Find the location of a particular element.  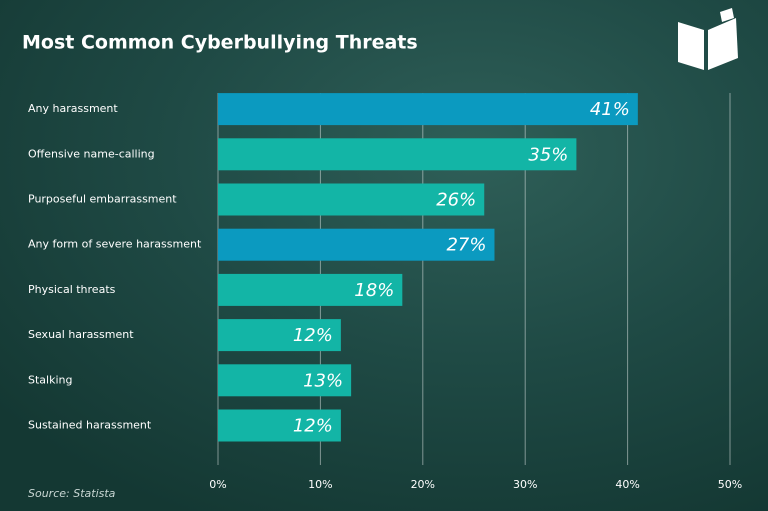

value-label: 35% is located at coordinates (548, 154).